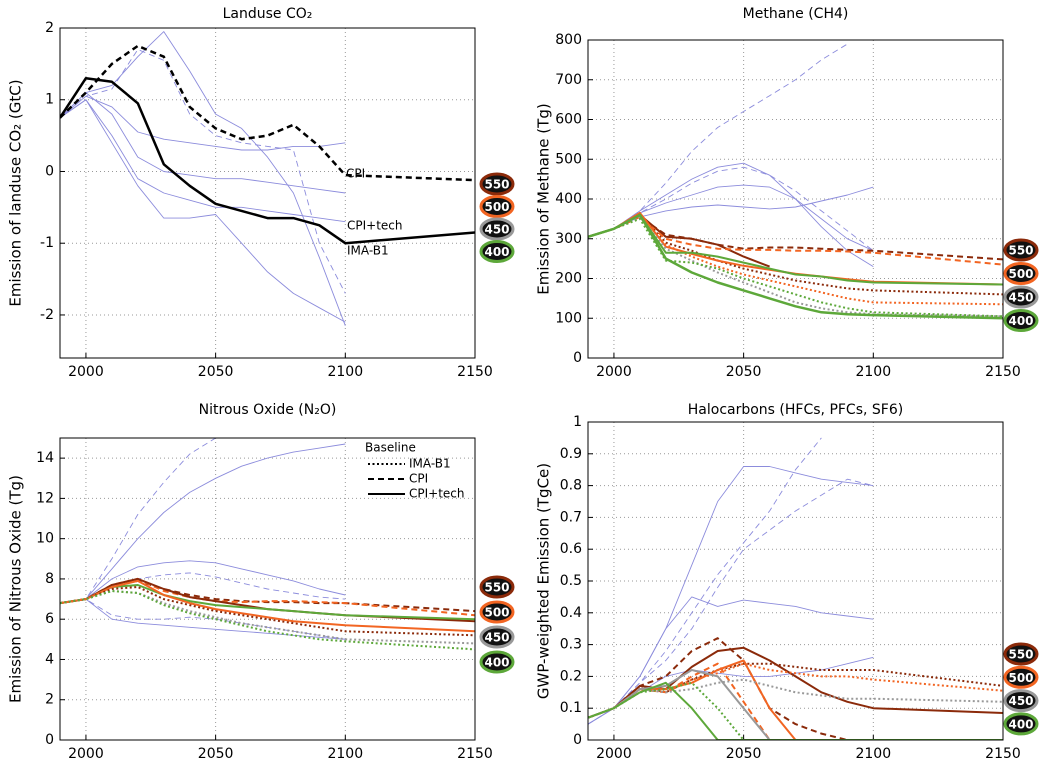 This screenshot has width=1039, height=764. What do you see at coordinates (796, 14) in the screenshot?
I see `chart-title: Methane (CH4)` at bounding box center [796, 14].